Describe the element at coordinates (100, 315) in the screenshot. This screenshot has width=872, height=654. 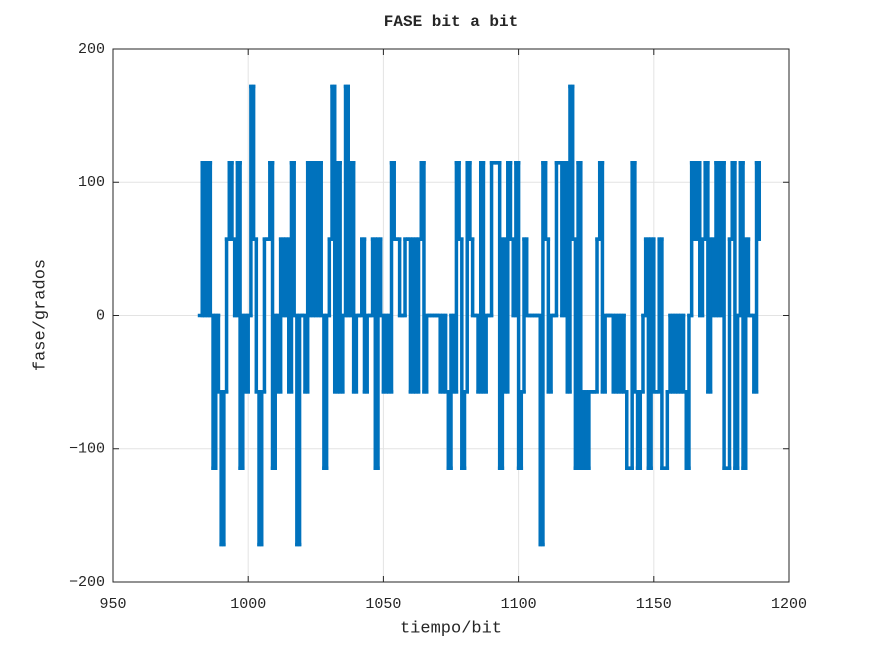
I see `y-tick-label: 0` at that location.